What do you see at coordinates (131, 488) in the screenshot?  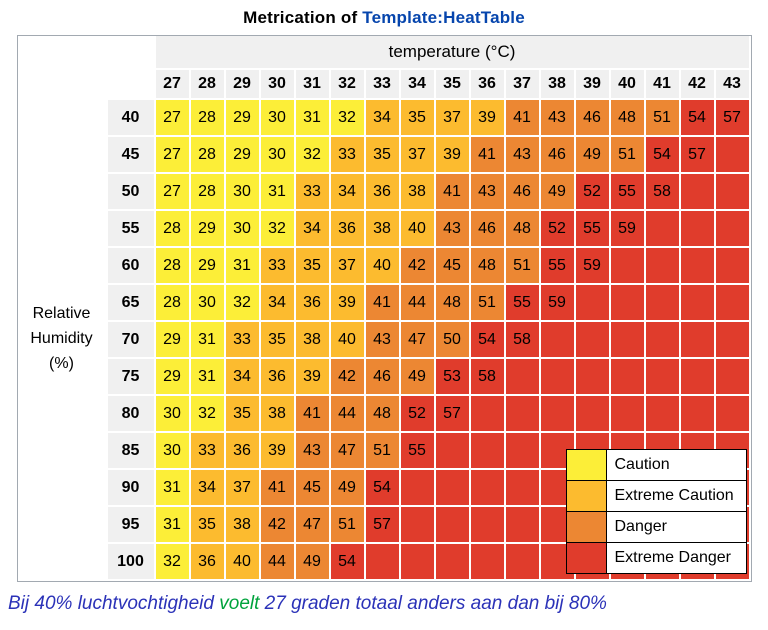 I see `humidity-header-90: 90` at bounding box center [131, 488].